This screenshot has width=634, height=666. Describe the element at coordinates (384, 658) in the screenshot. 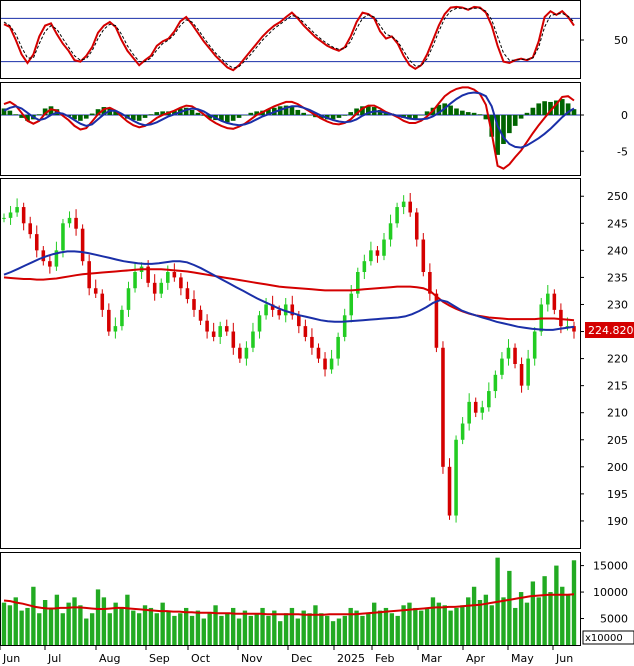

I see `x-tick-label: Feb` at that location.